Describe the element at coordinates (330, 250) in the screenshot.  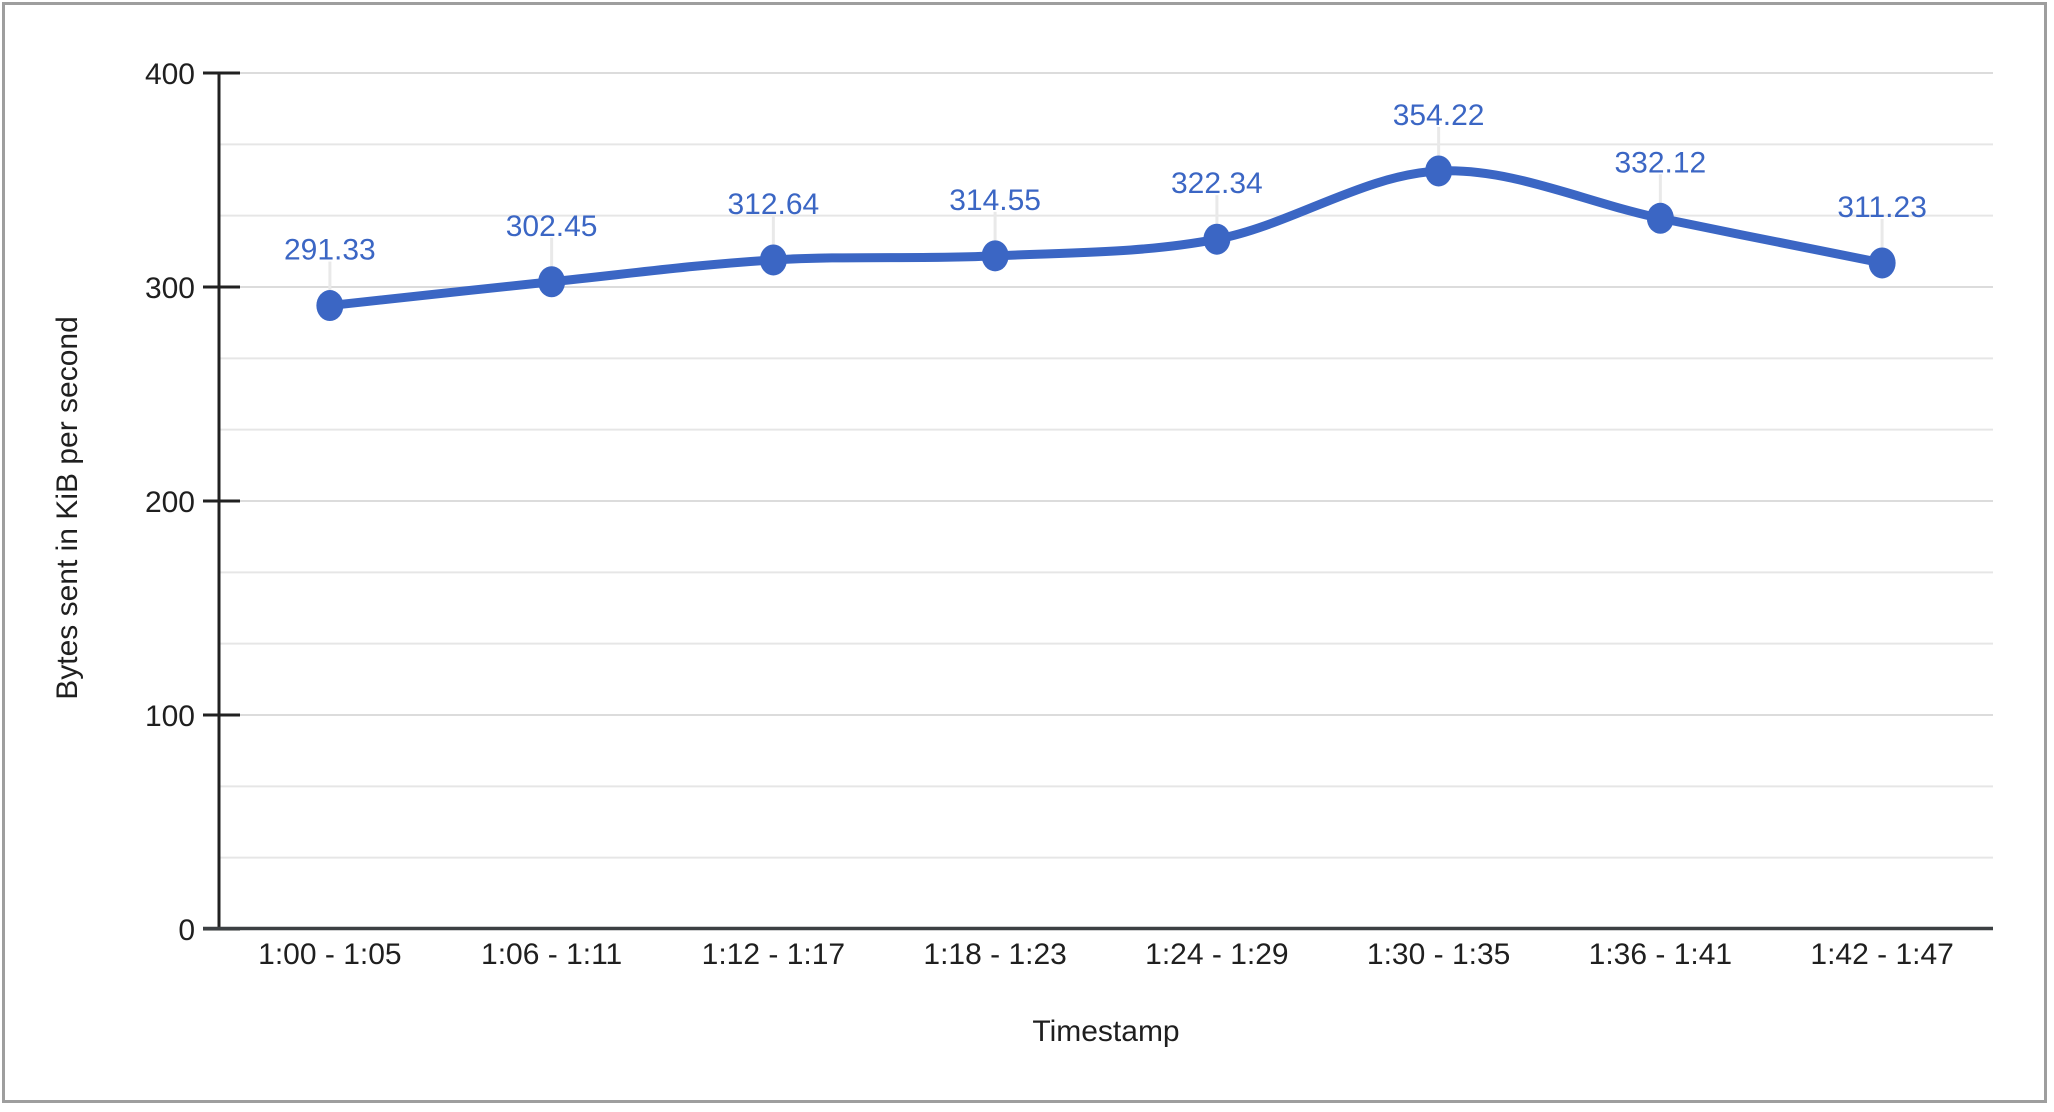
I see `data-point-label: 291.33` at that location.